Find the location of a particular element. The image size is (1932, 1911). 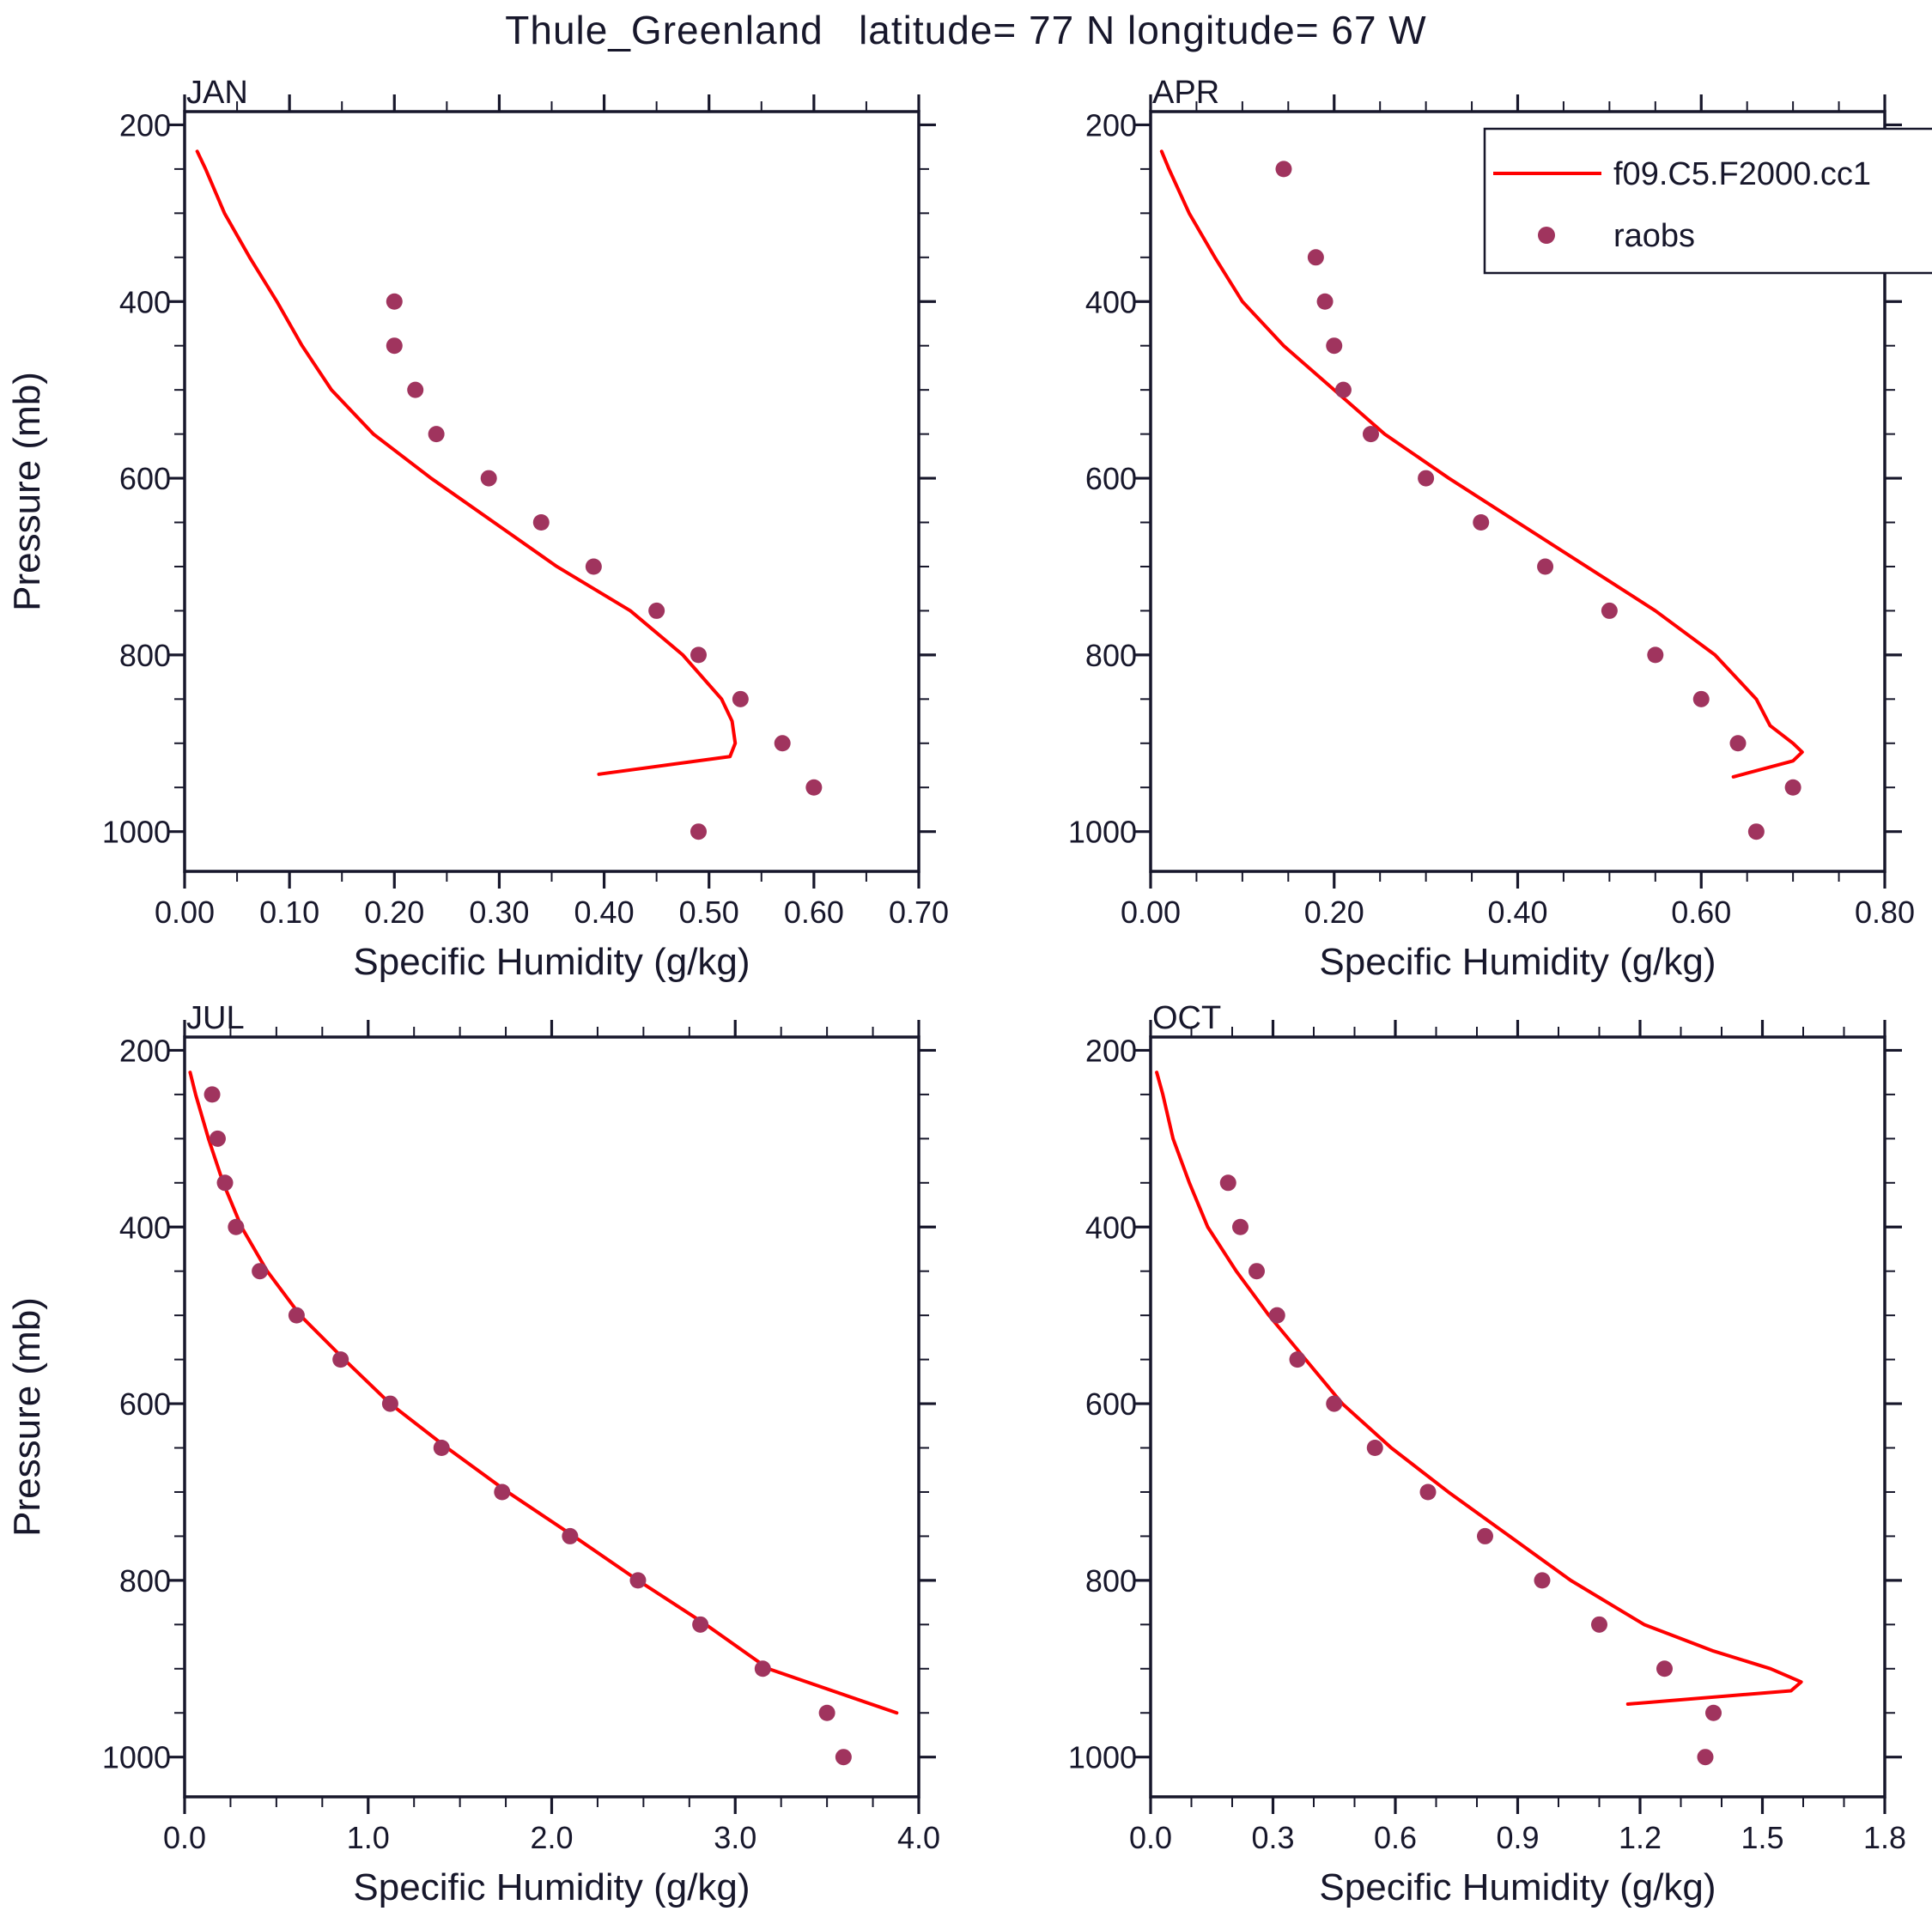

panel-label: JUL is located at coordinates (215, 1018).